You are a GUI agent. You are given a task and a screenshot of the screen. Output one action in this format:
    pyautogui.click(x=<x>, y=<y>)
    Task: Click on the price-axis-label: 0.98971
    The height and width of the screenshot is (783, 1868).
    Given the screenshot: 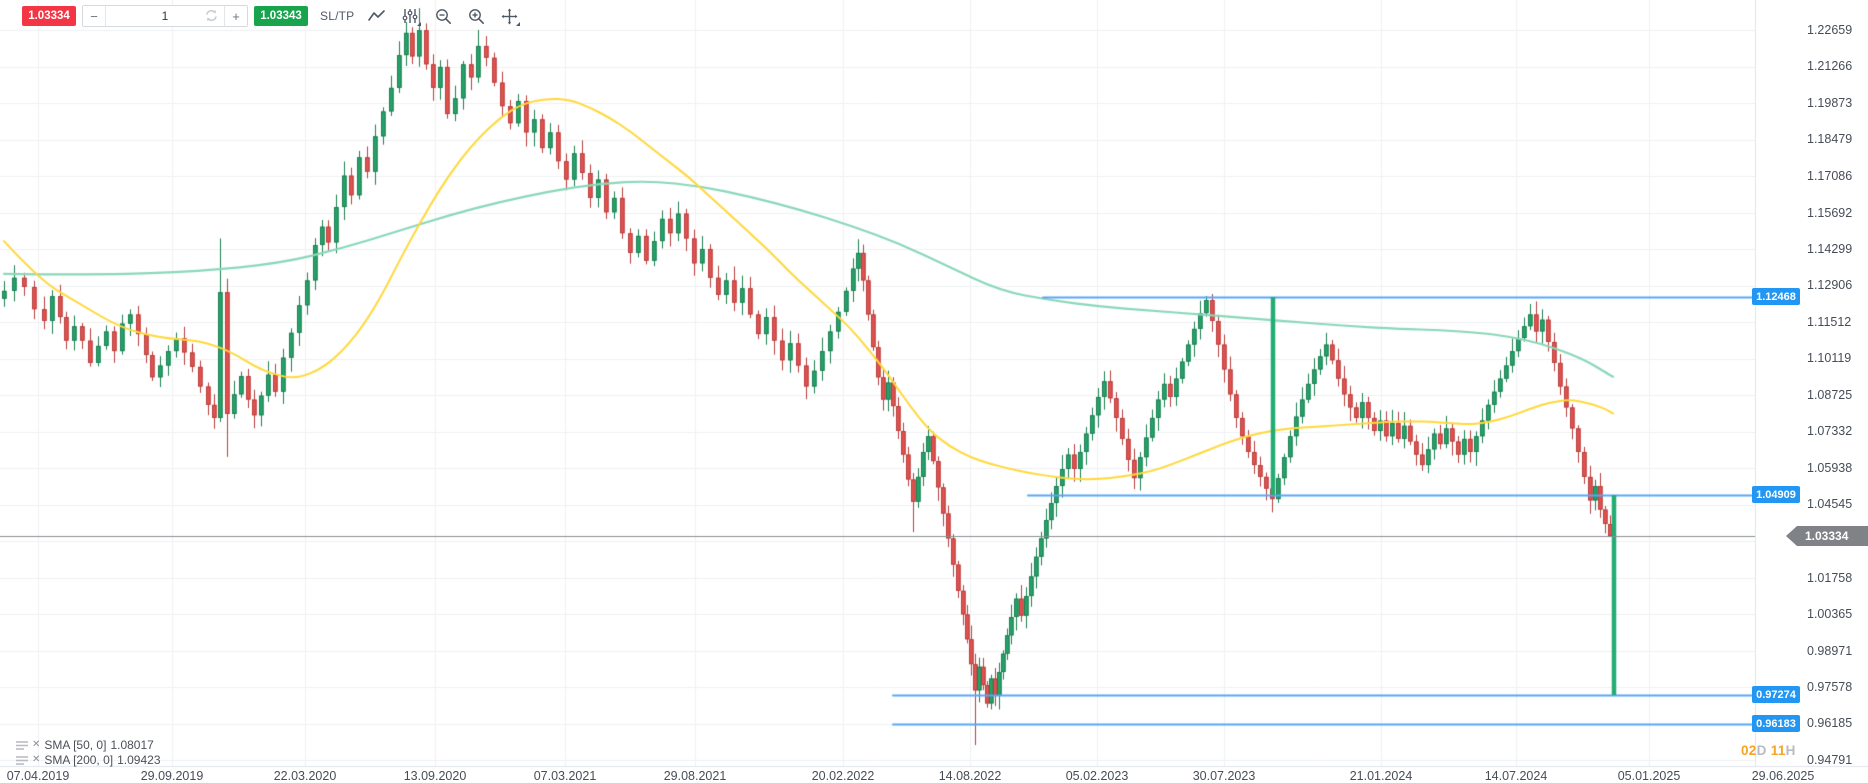 What is the action you would take?
    pyautogui.click(x=1830, y=650)
    